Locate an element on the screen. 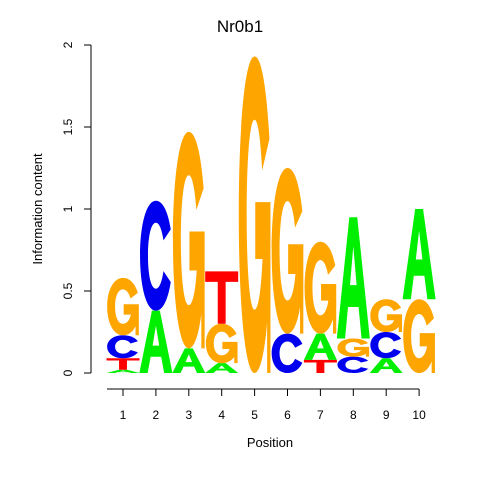  x-tick-label: 5 is located at coordinates (254, 415).